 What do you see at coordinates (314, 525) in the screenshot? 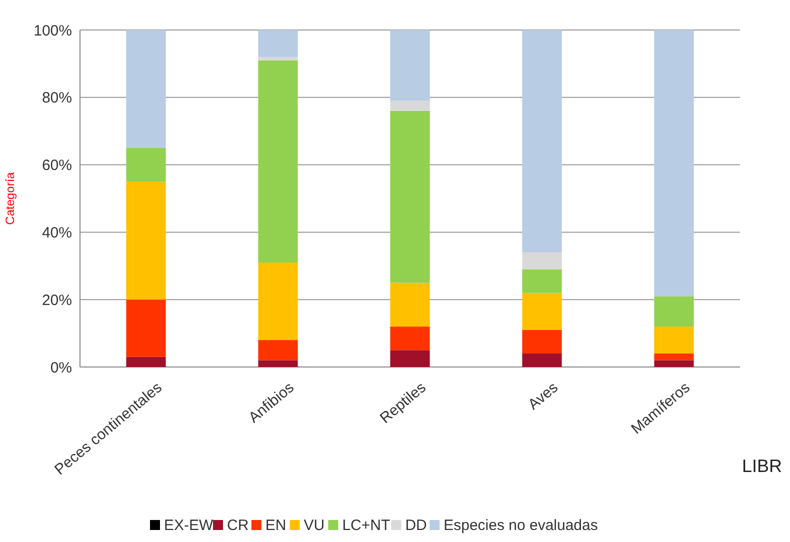
I see `legend-label: VU` at bounding box center [314, 525].